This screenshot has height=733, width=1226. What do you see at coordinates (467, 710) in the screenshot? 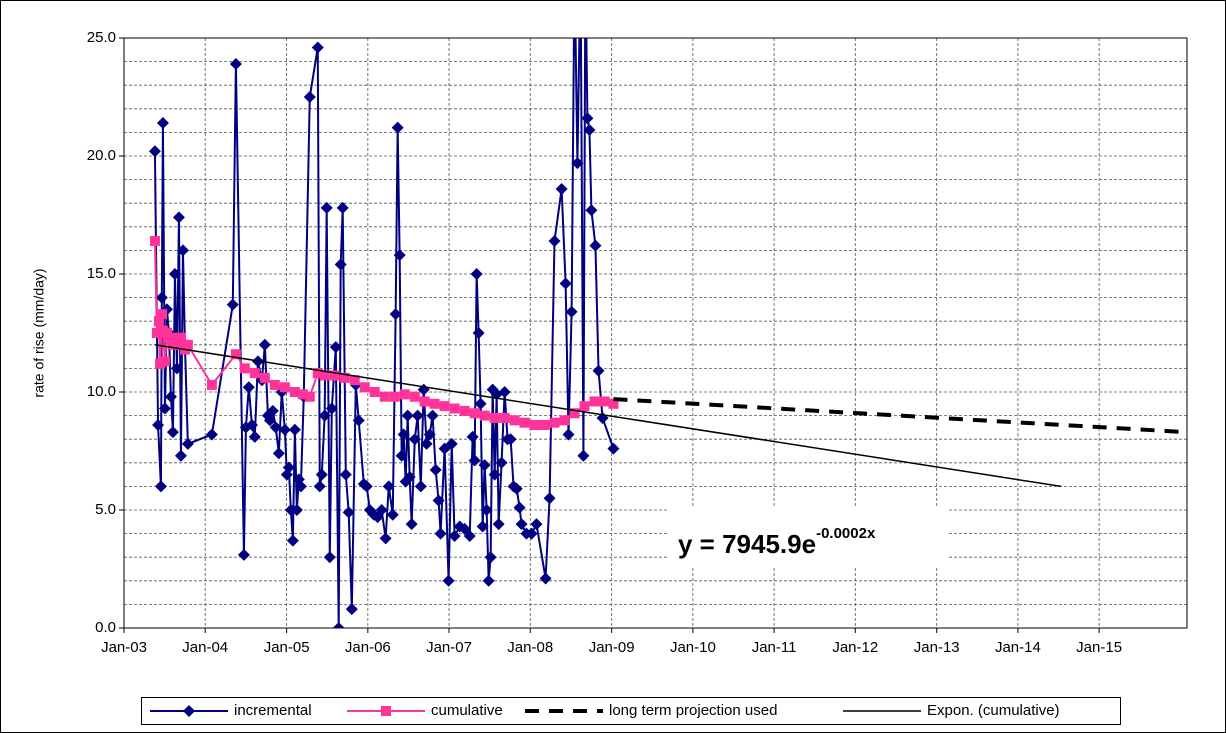
I see `legend-label: cumulative` at bounding box center [467, 710].